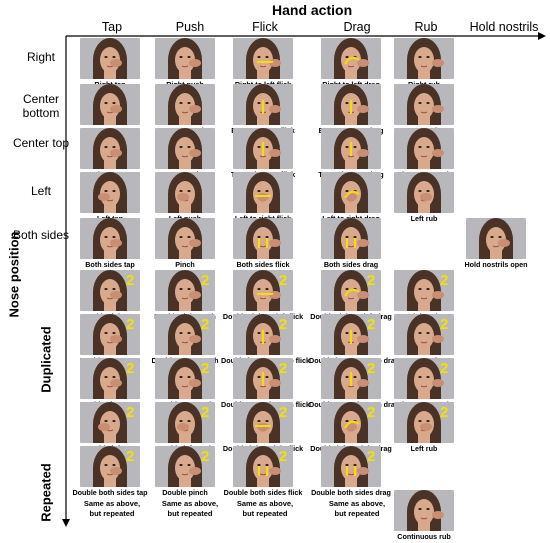 This screenshot has height=543, width=550. What do you see at coordinates (46, 359) in the screenshot?
I see `duplicated-label: Duplicated` at bounding box center [46, 359].